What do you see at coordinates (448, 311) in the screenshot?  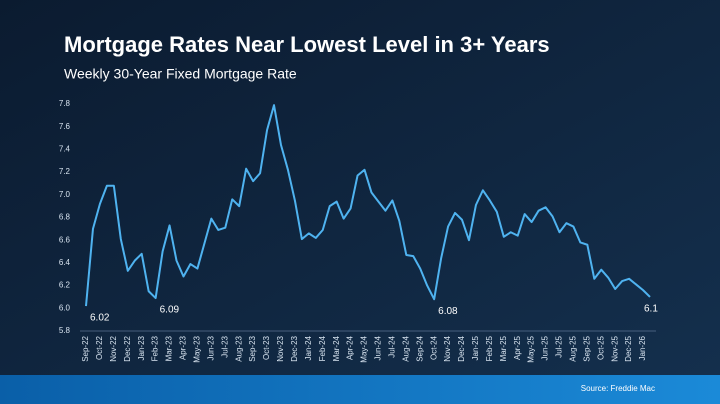 I see `value-label: 6.08` at bounding box center [448, 311].